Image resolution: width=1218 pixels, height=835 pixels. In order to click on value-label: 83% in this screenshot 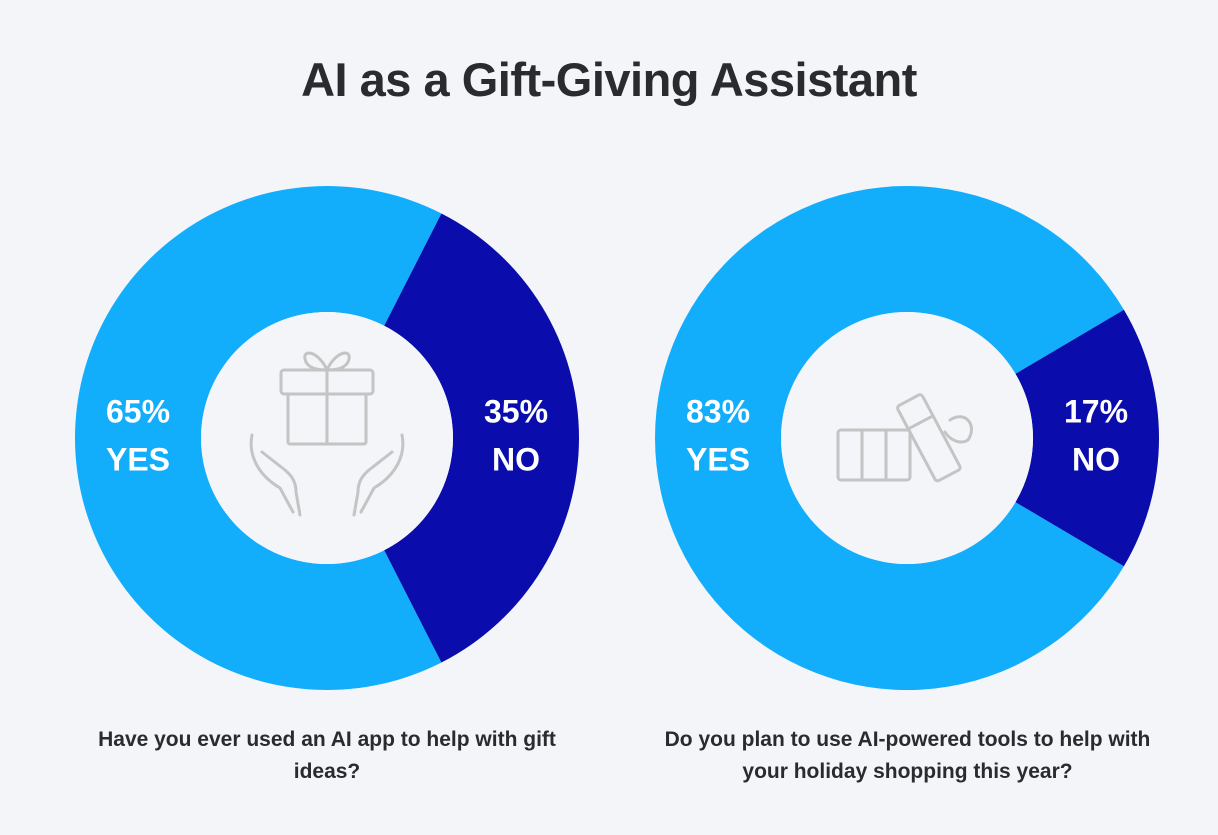, I will do `click(718, 411)`.